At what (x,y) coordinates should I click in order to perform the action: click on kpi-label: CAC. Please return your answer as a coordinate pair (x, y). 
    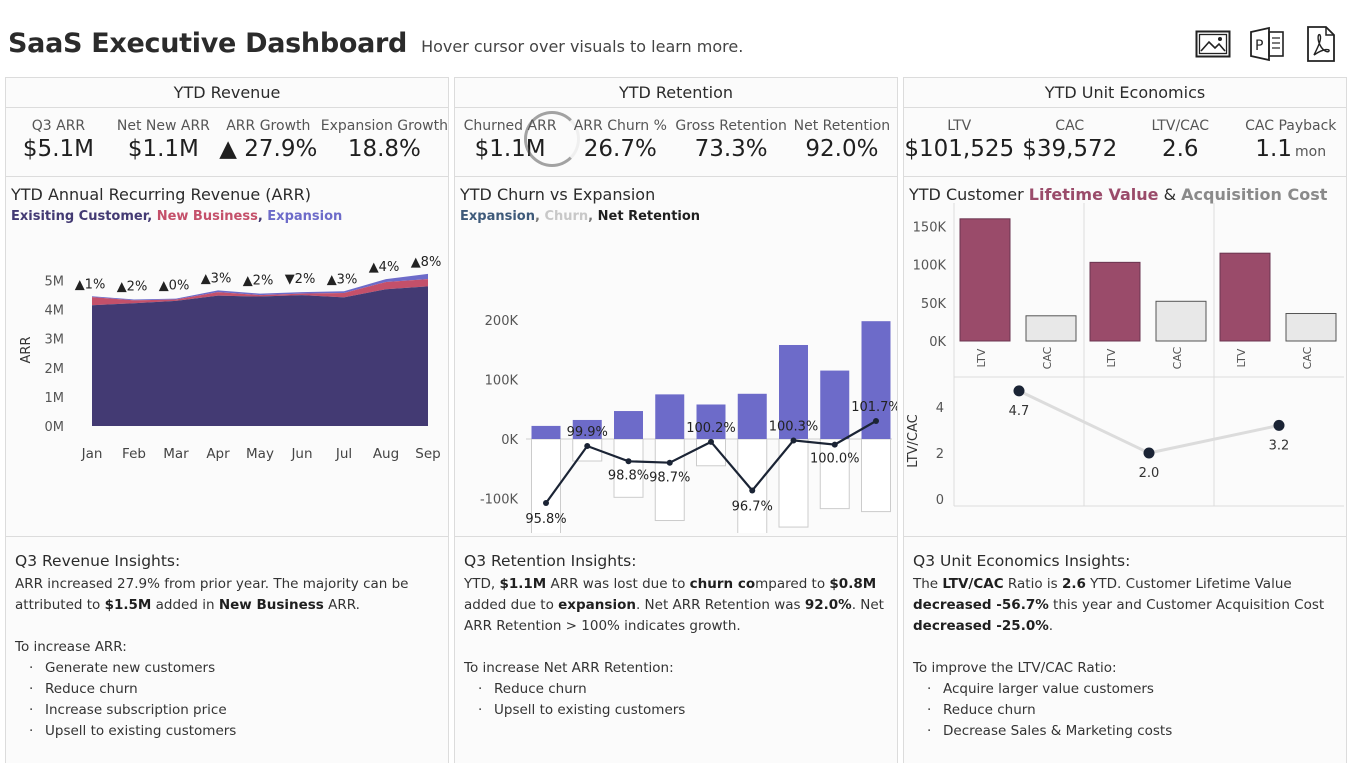
    Looking at the image, I should click on (1070, 126).